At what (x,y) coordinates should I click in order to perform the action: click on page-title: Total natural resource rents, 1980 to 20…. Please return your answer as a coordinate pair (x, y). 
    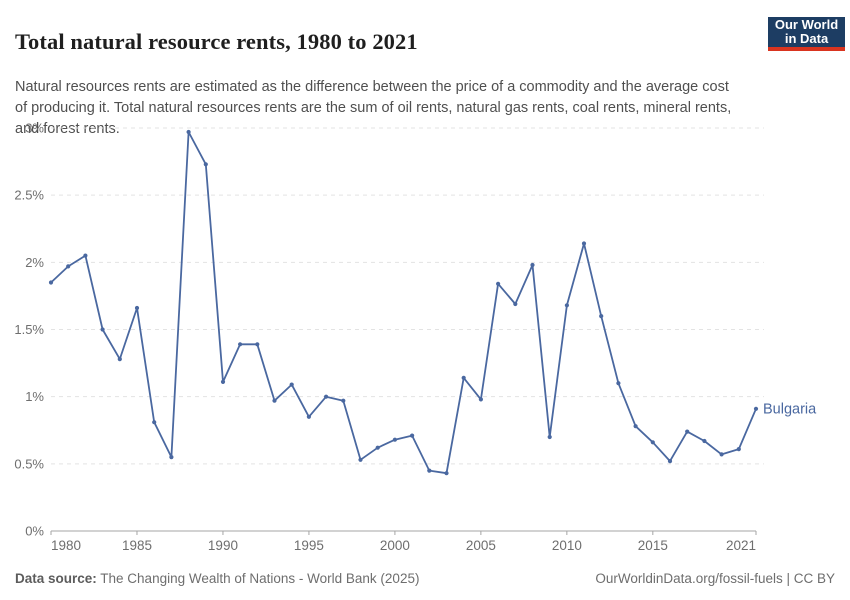
    Looking at the image, I should click on (216, 42).